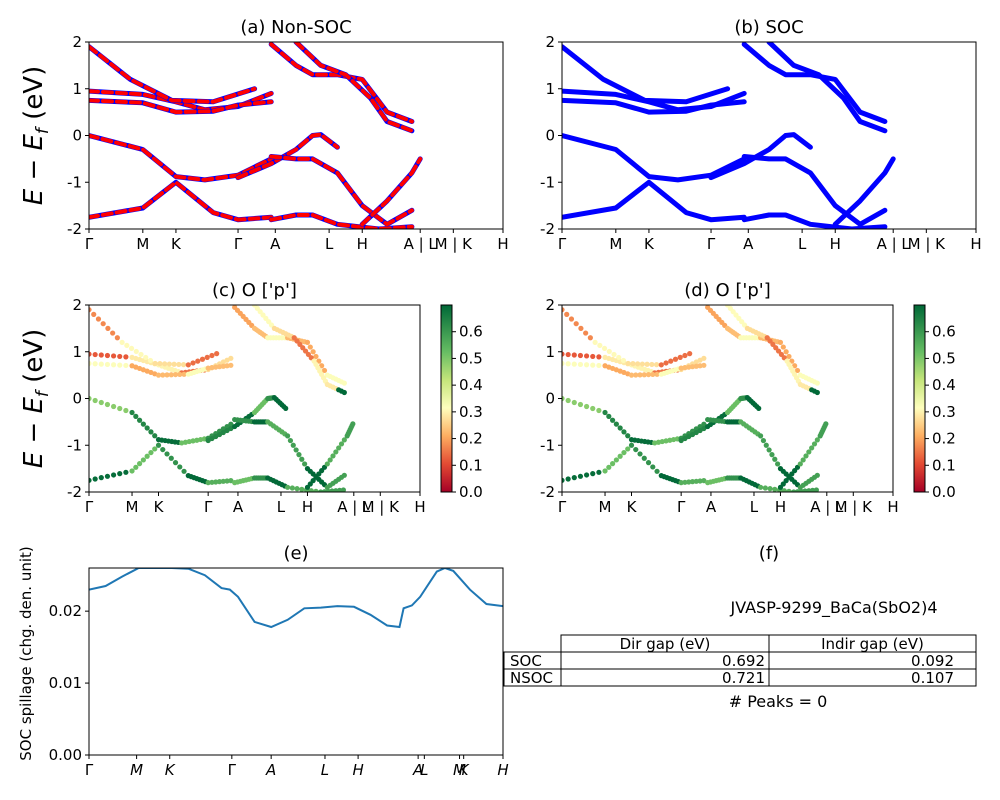  Describe the element at coordinates (417, 770) in the screenshot. I see `x-tick-label: A` at that location.